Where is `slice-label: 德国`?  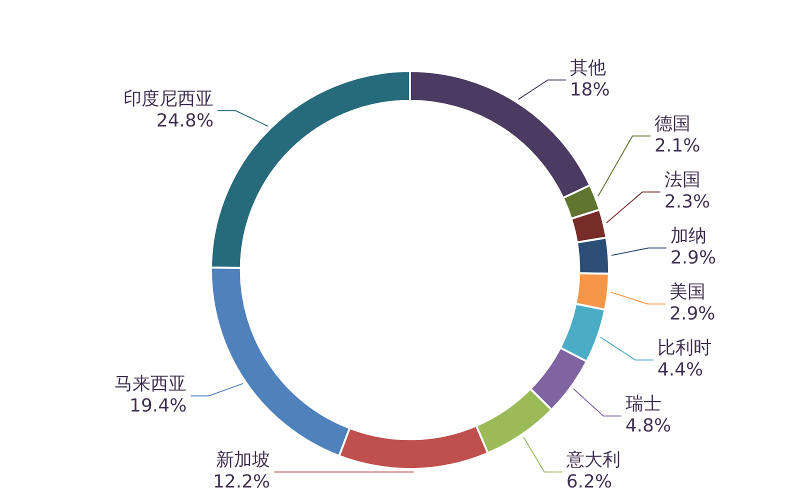
slice-label: 德国 is located at coordinates (672, 124).